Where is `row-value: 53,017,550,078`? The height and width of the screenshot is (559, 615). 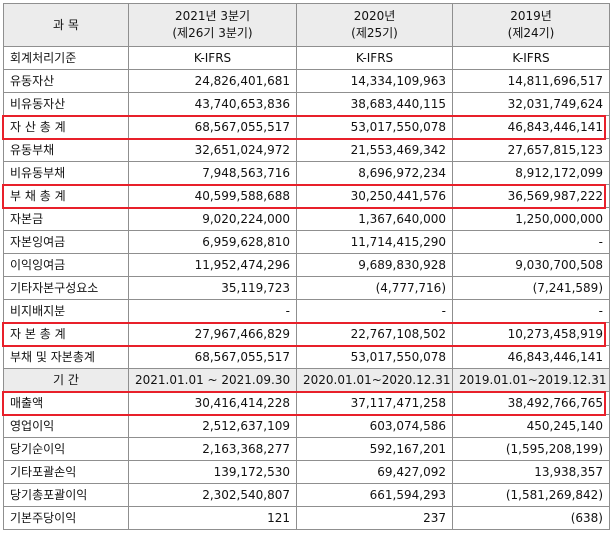 row-value: 53,017,550,078 is located at coordinates (374, 357).